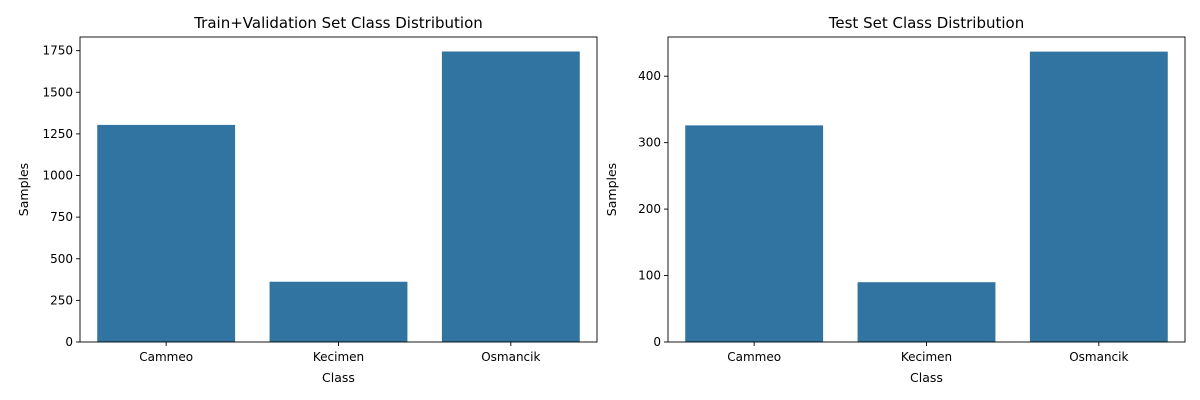 The width and height of the screenshot is (1200, 400). Describe the element at coordinates (61, 300) in the screenshot. I see `y-tick-label: 250` at that location.